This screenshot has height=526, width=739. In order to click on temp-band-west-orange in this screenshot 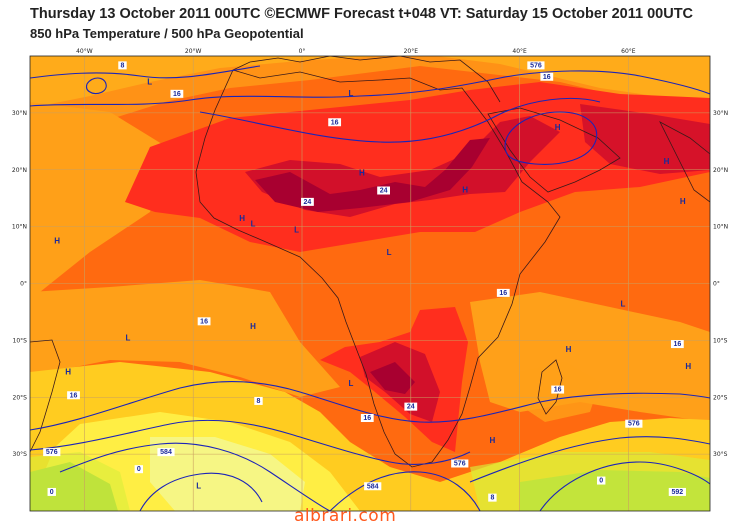, I will do `click(102, 202)`.